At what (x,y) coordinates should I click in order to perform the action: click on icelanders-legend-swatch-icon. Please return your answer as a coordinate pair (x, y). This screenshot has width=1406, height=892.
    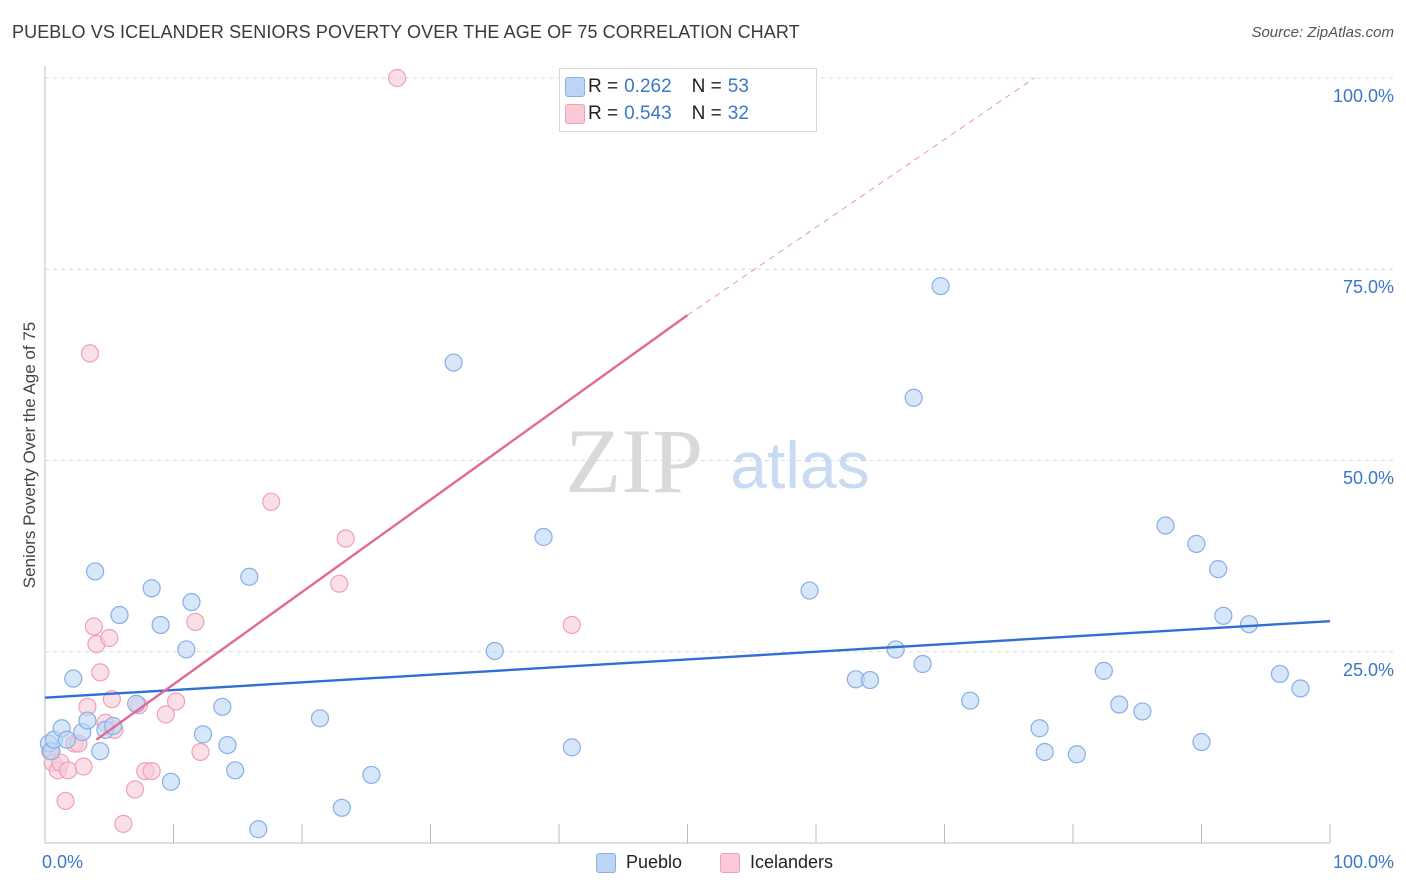
    Looking at the image, I should click on (730, 862).